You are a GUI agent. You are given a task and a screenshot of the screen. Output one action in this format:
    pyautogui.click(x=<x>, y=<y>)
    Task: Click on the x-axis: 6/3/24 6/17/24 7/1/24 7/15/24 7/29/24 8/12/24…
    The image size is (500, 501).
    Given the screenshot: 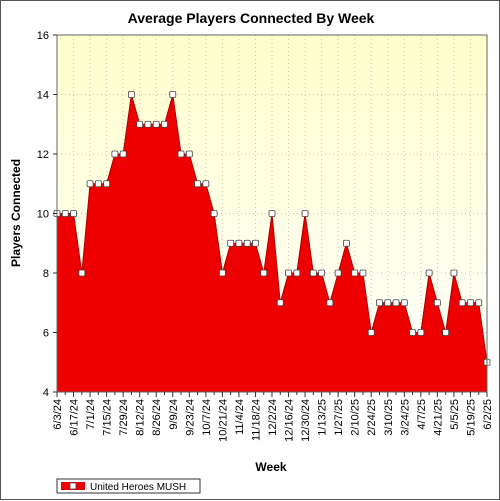 What is the action you would take?
    pyautogui.click(x=273, y=417)
    